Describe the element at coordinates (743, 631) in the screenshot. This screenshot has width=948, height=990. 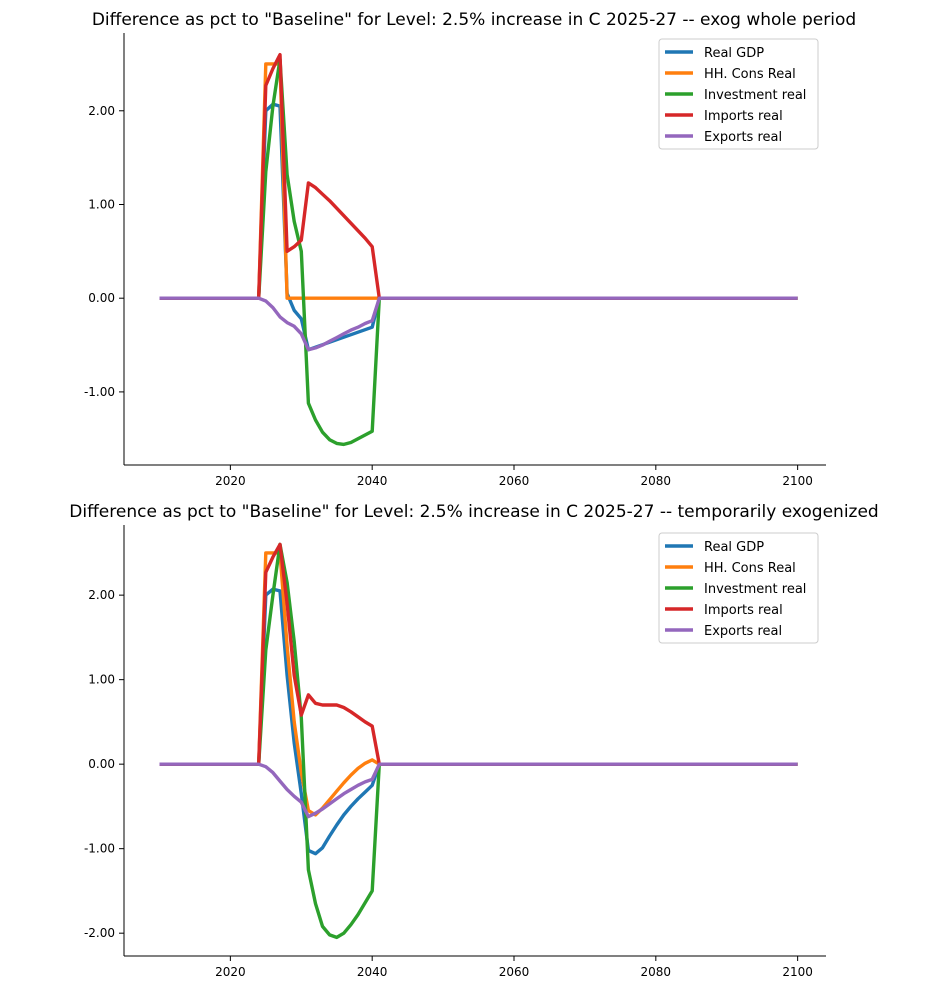
I see `legend-label-exports-real-bottom: Exports real` at that location.